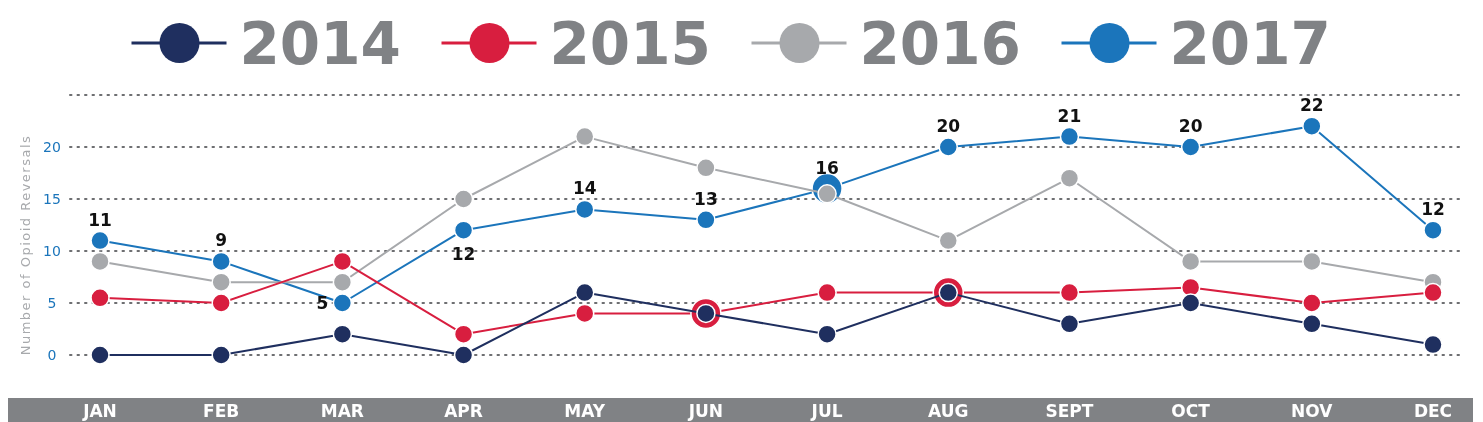 The width and height of the screenshot is (1483, 422). What do you see at coordinates (100, 219) in the screenshot?
I see `data-label: 11` at bounding box center [100, 219].